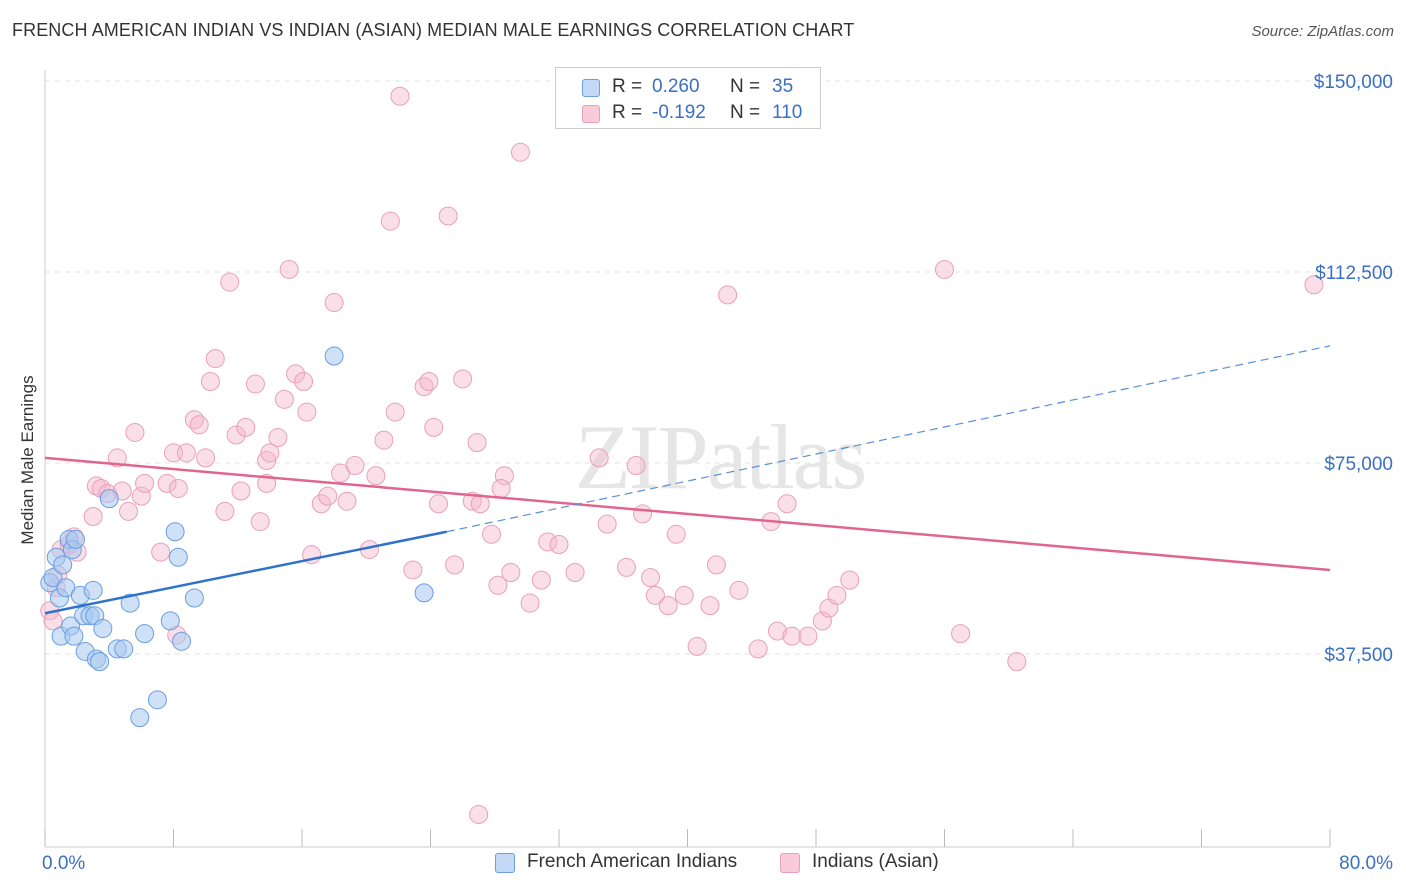 The height and width of the screenshot is (892, 1406). I want to click on series-french-american-indians, so click(237, 537).